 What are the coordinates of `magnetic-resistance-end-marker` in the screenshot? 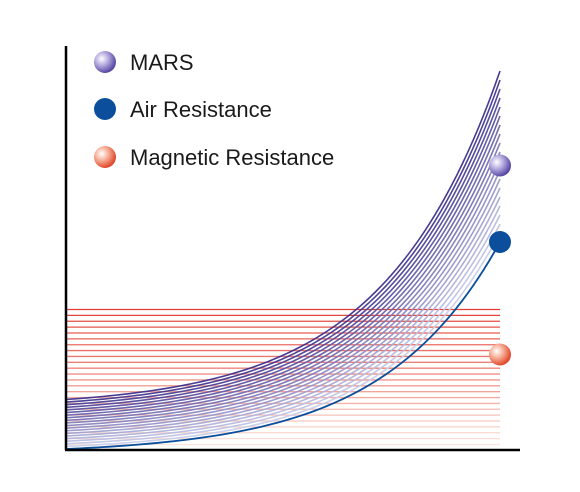 It's located at (500, 354).